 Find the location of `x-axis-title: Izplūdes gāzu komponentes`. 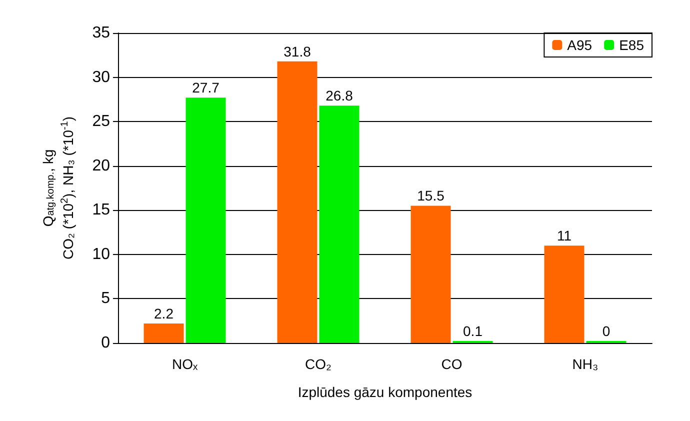

x-axis-title: Izplūdes gāzu komponentes is located at coordinates (385, 392).